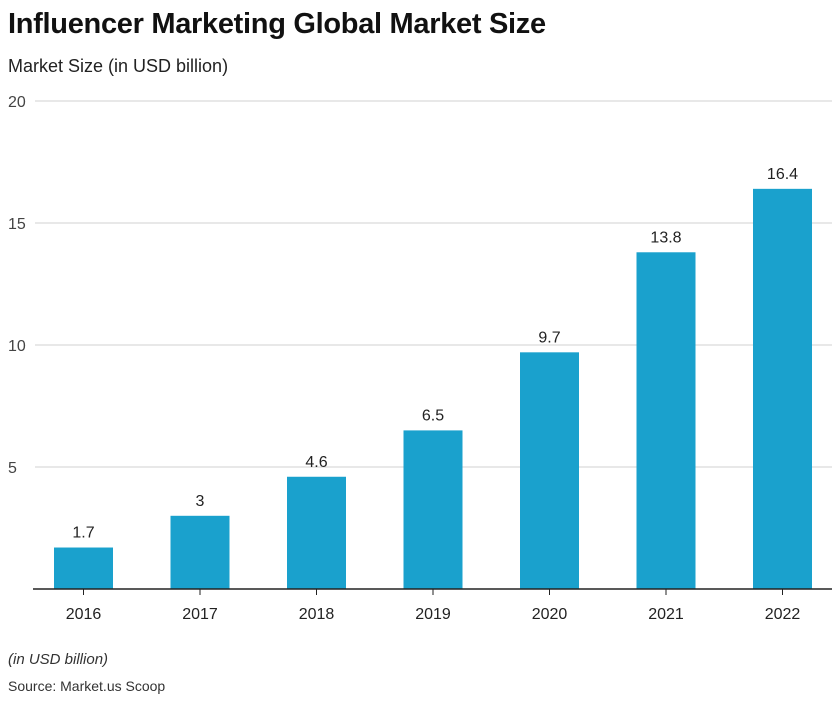 This screenshot has height=701, width=840. What do you see at coordinates (17, 346) in the screenshot?
I see `y-tick-label: 10` at bounding box center [17, 346].